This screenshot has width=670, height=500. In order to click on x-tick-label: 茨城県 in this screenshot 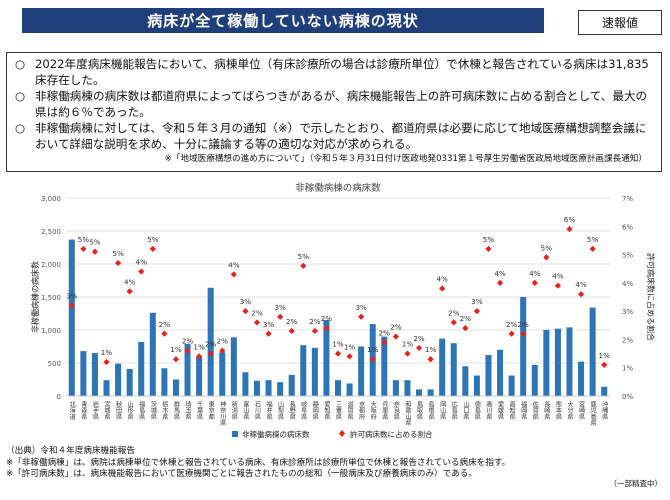, I will do `click(152, 410)`.